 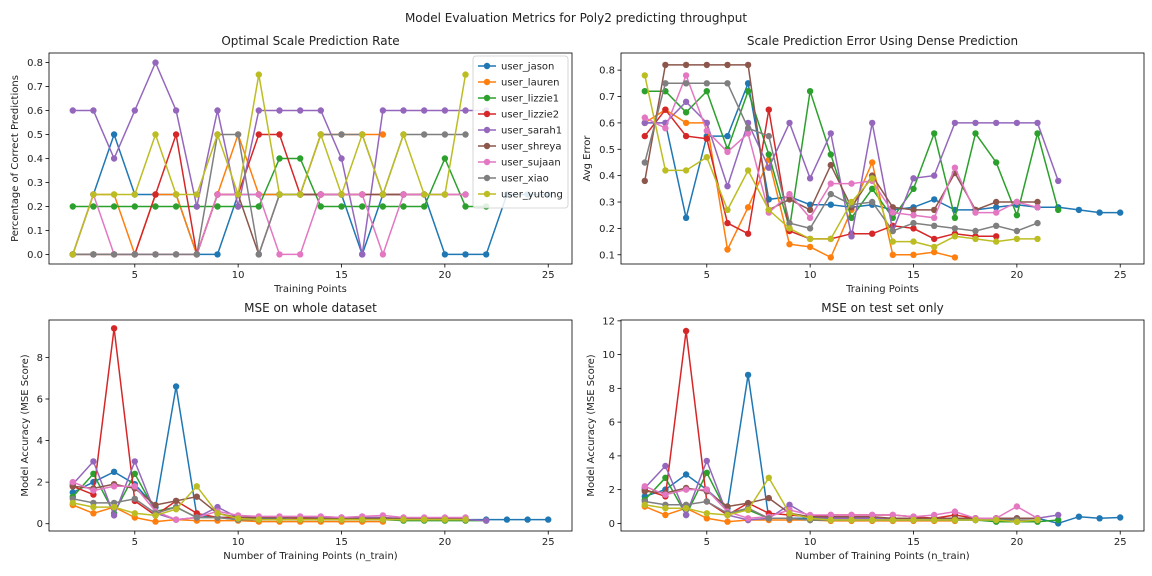 What do you see at coordinates (531, 131) in the screenshot?
I see `legend-label: user_sarah1` at bounding box center [531, 131].